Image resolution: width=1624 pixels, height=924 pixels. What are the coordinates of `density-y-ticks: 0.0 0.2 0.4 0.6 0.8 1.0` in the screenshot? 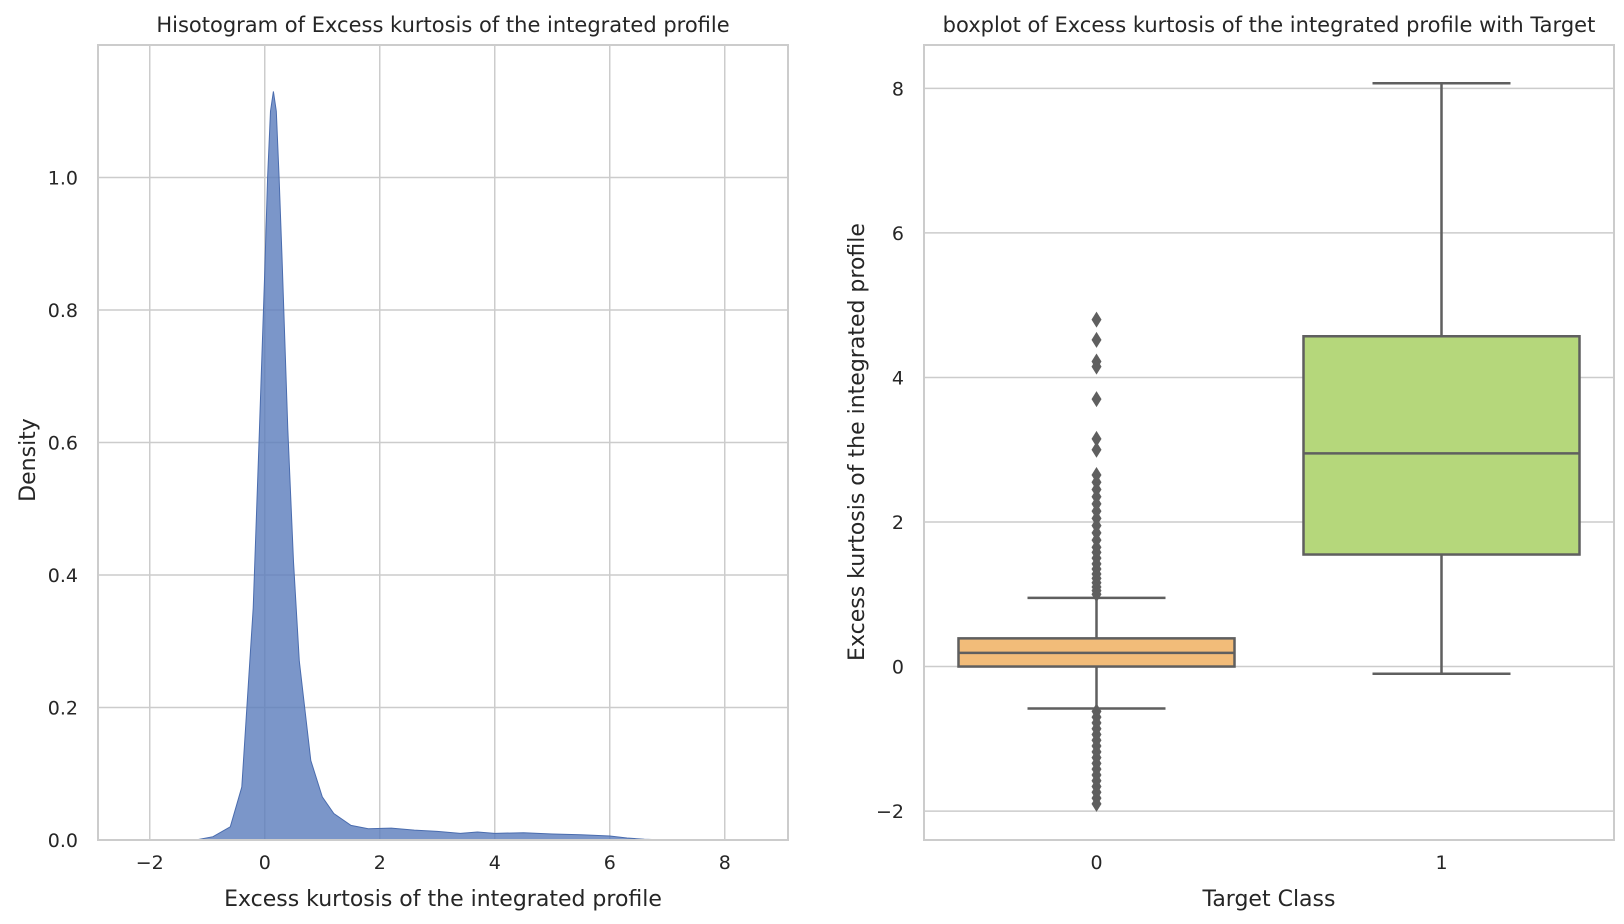 It's located at (63, 510).